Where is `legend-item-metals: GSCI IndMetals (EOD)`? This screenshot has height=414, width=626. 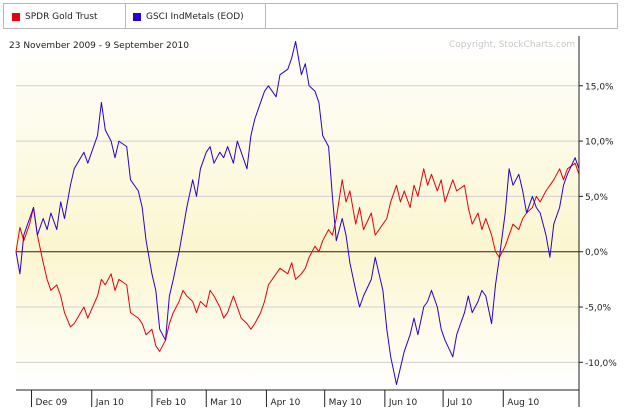 legend-item-metals: GSCI IndMetals (EOD) is located at coordinates (188, 17).